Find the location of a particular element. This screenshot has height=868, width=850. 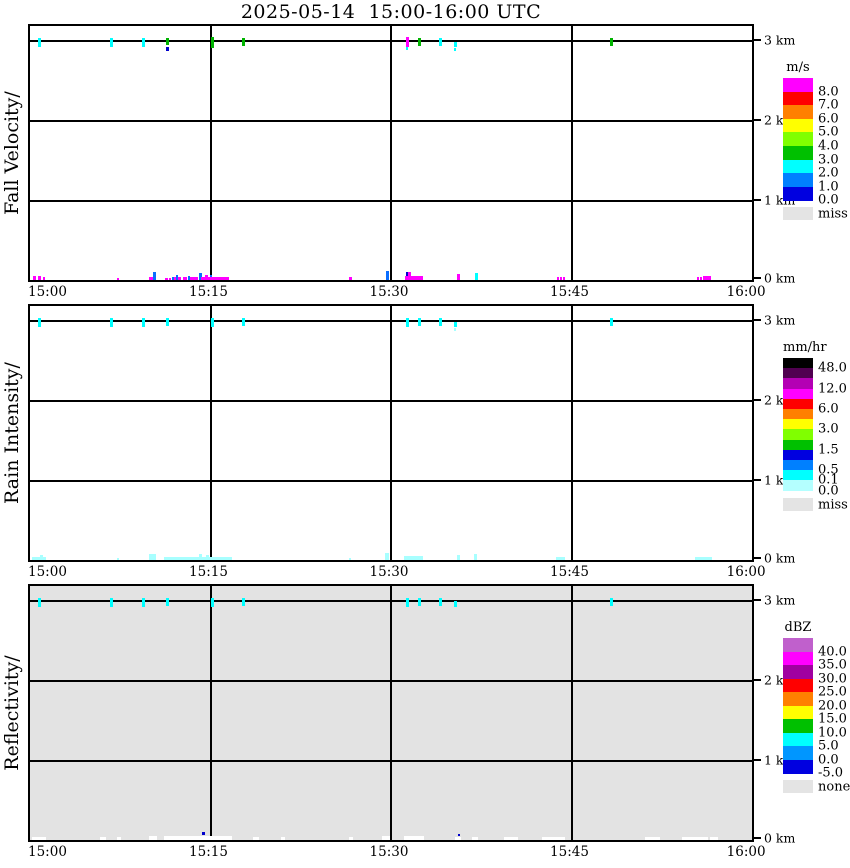

legend-value-label: 0.0 is located at coordinates (828, 200).